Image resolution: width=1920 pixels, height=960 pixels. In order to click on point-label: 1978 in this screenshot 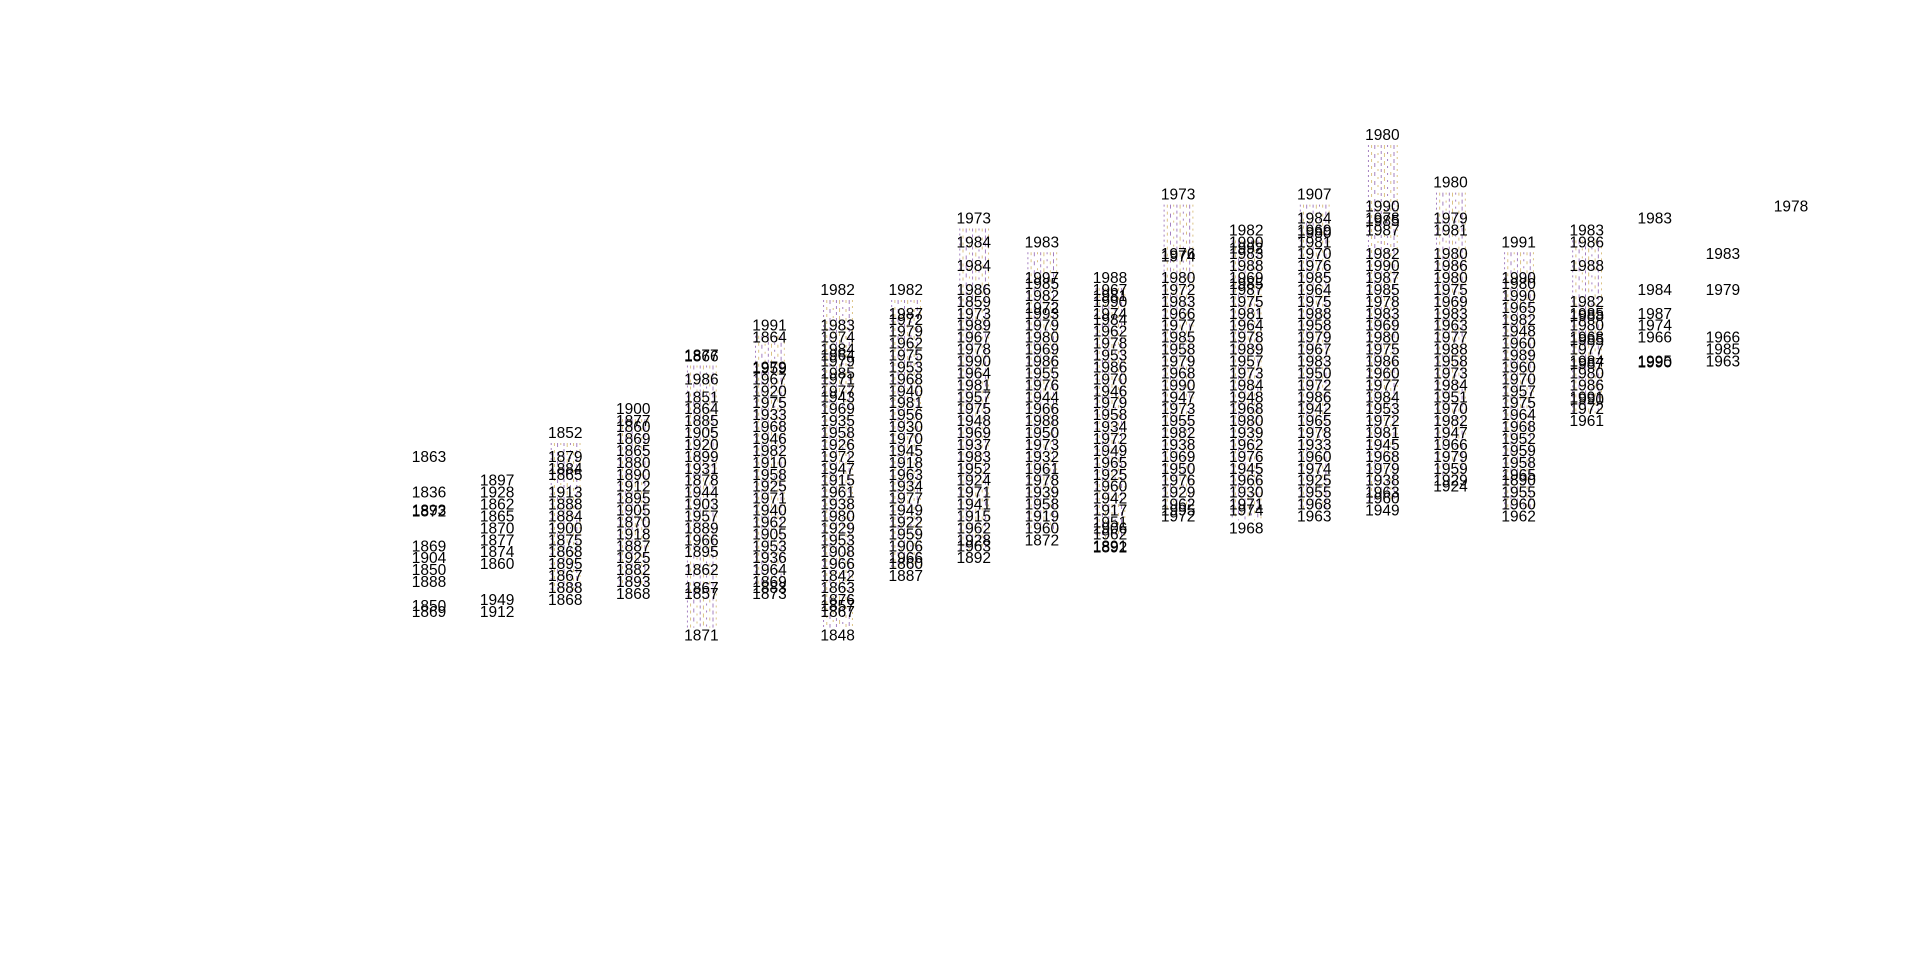, I will do `click(1314, 433)`.